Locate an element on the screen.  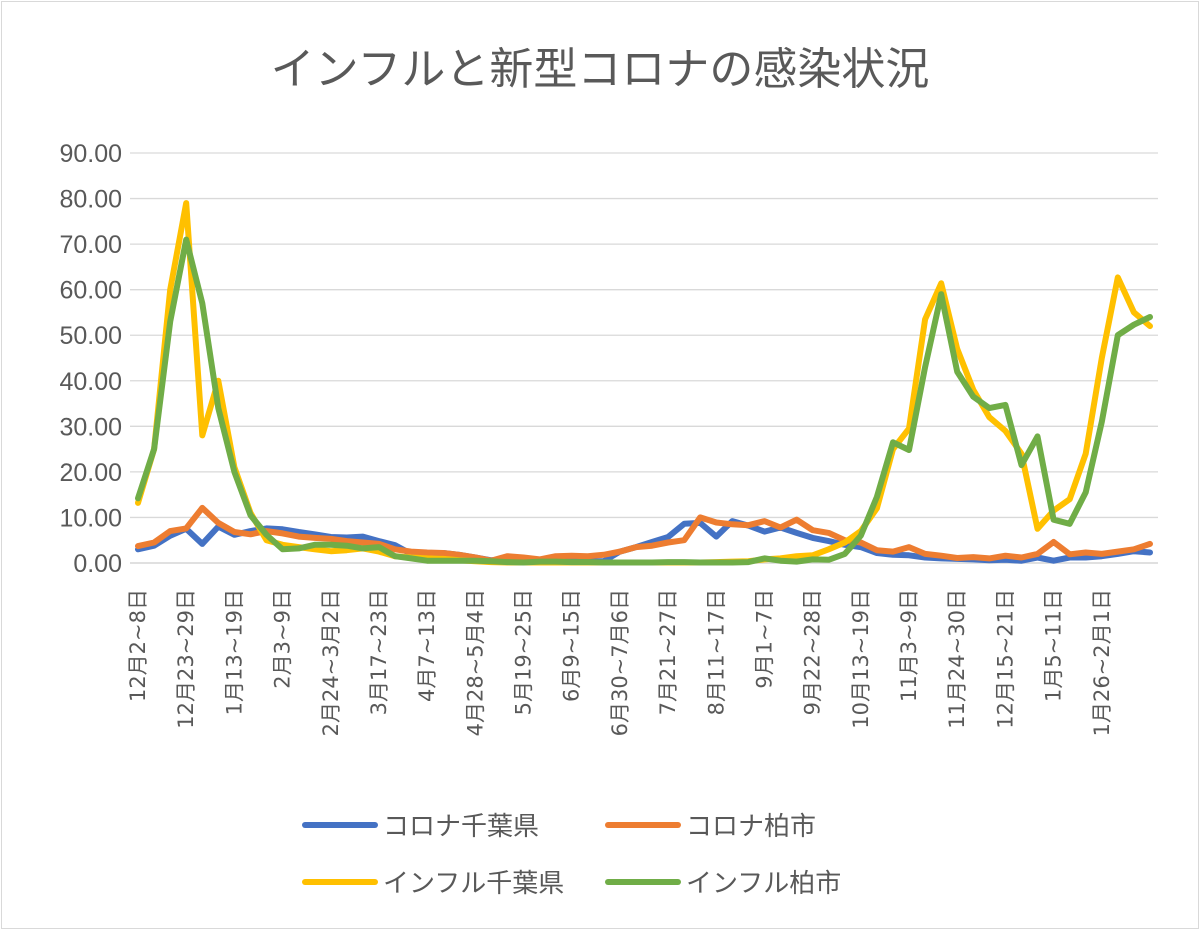
y-tick-label: 0.00 is located at coordinates (97, 564).